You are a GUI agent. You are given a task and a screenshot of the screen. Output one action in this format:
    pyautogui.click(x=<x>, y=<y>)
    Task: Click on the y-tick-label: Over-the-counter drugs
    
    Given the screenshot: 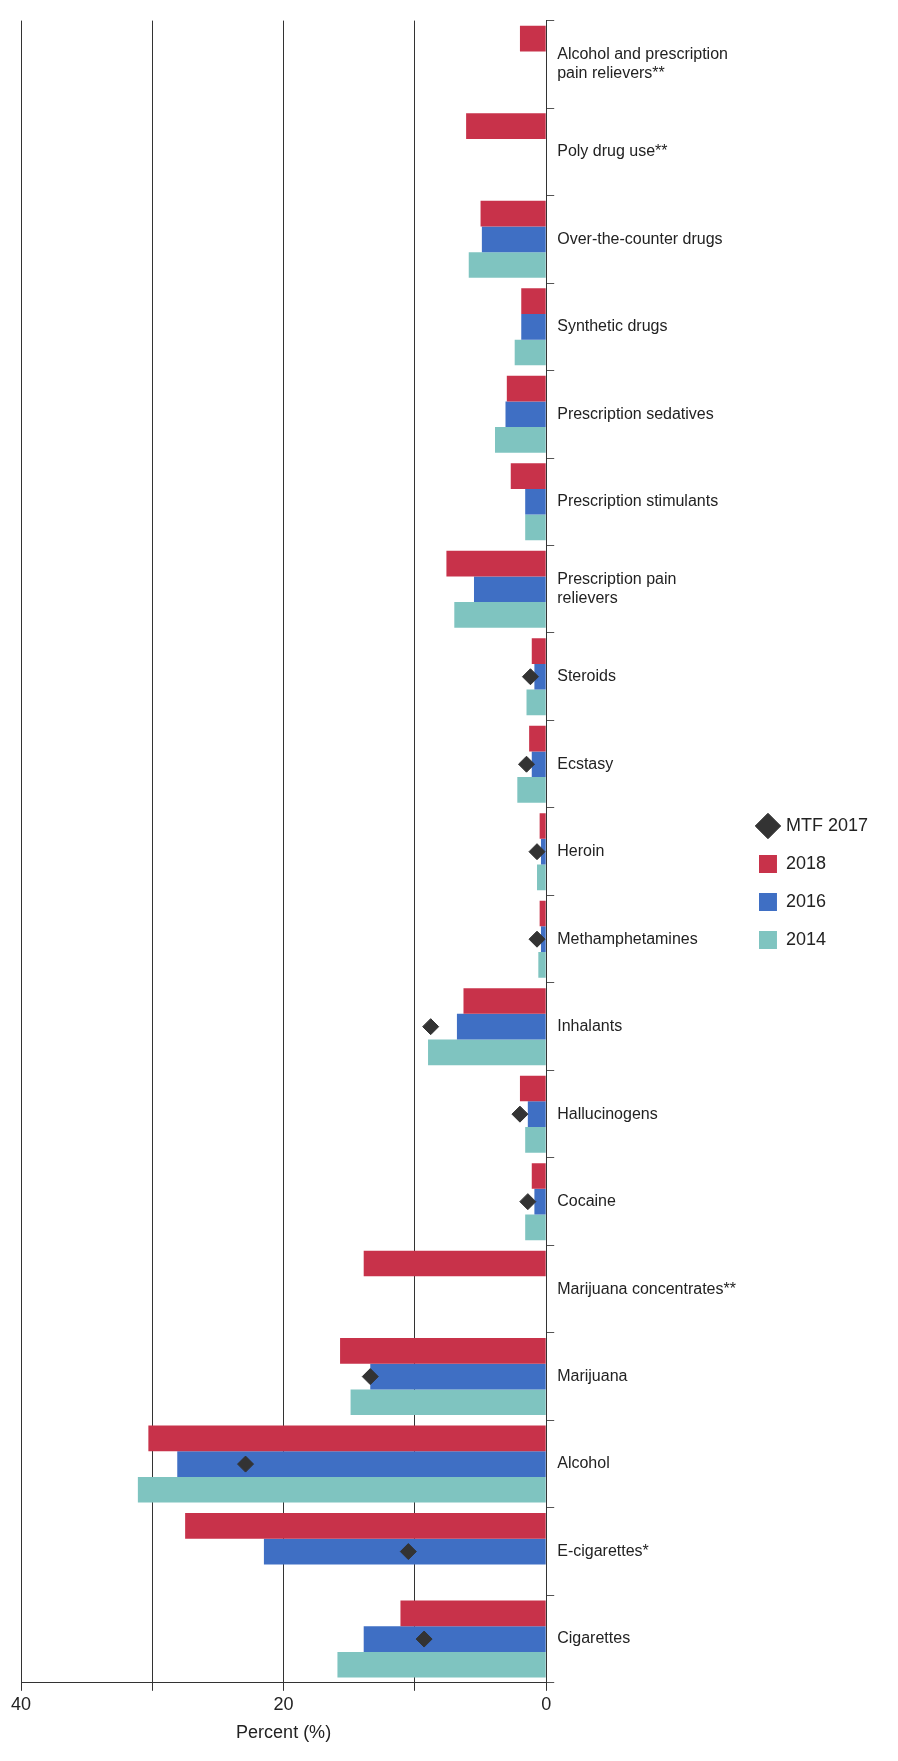 What is the action you would take?
    pyautogui.click(x=640, y=238)
    